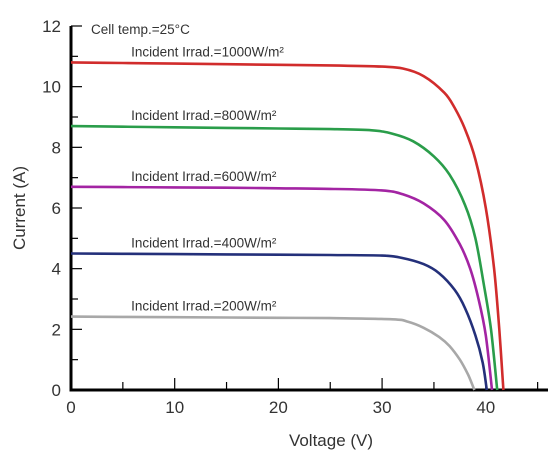 This screenshot has height=452, width=555. I want to click on x-tick-label: 0, so click(70, 407).